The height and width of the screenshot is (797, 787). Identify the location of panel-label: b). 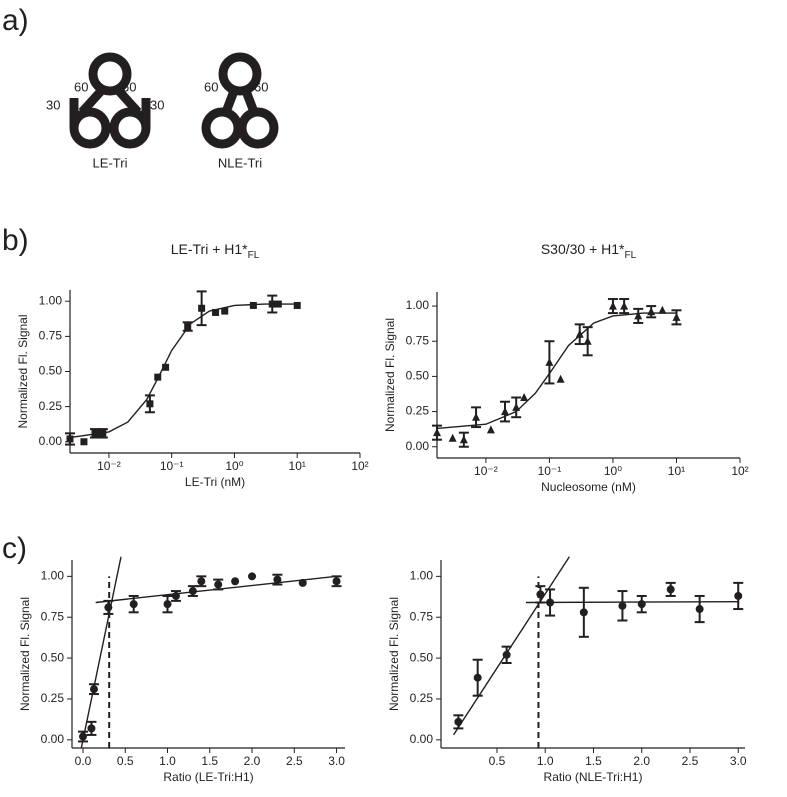
(15, 240).